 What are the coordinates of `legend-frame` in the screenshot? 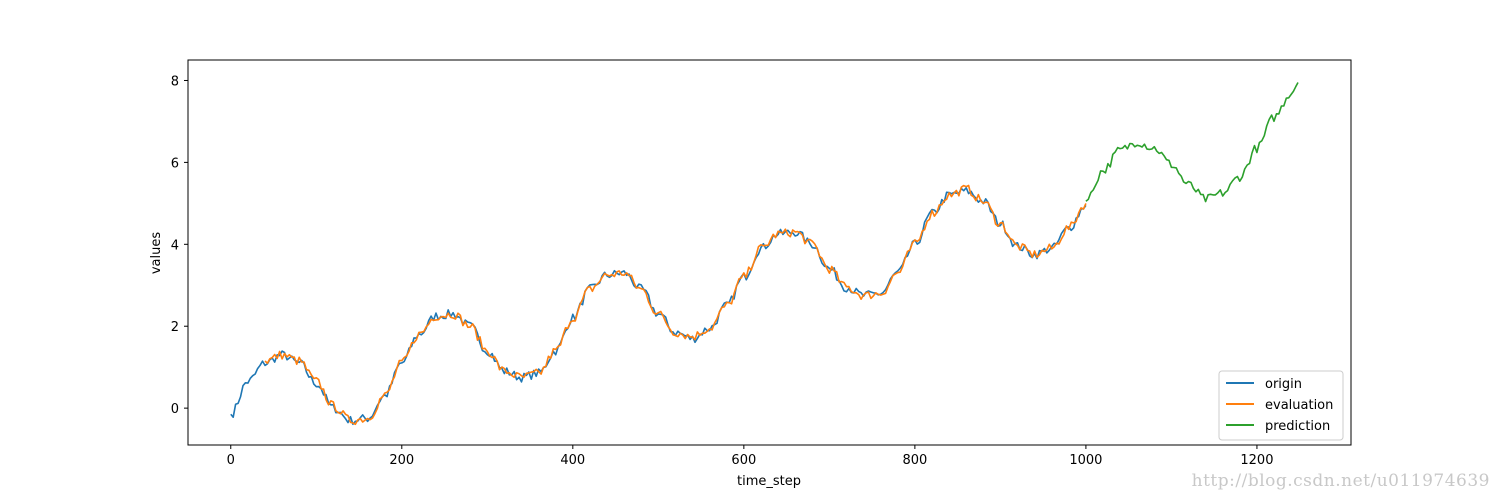 It's located at (1281, 405).